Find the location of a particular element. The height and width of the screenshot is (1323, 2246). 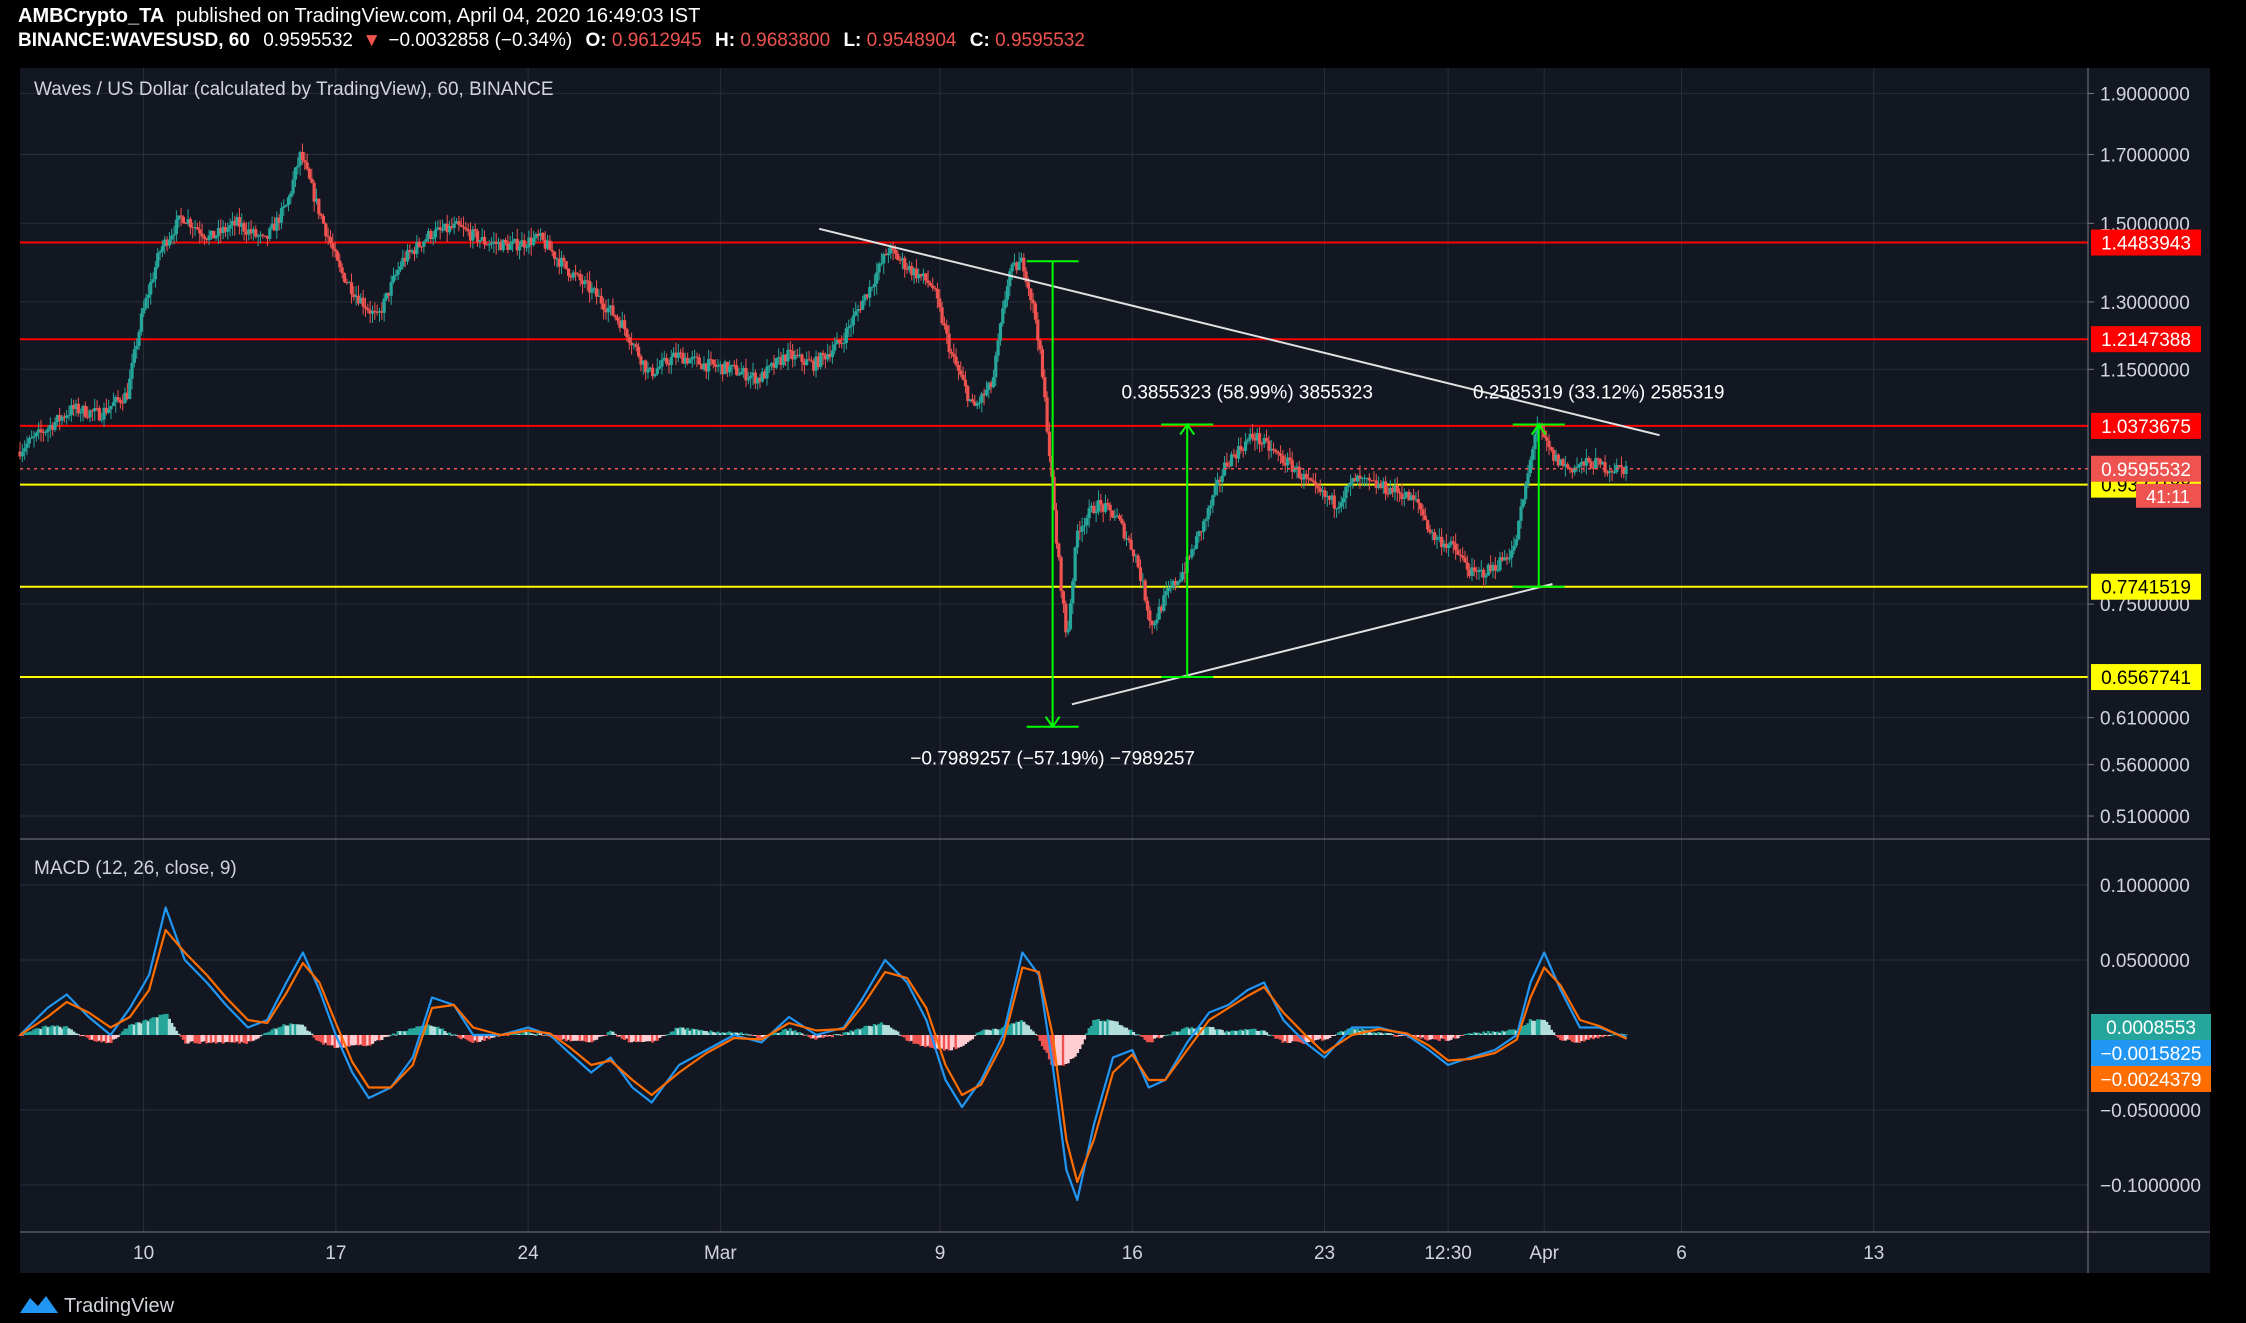

macd-value-tag: −0.0015825 is located at coordinates (2151, 1053).